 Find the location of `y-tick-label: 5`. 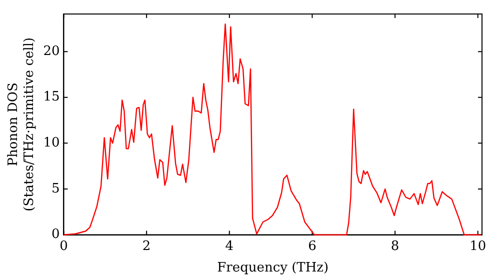

y-tick-label: 5 is located at coordinates (55, 188).